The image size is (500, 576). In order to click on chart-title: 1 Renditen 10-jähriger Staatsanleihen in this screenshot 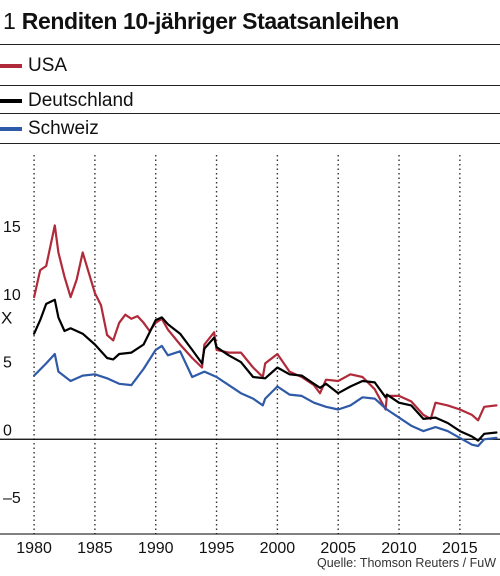, I will do `click(201, 21)`.